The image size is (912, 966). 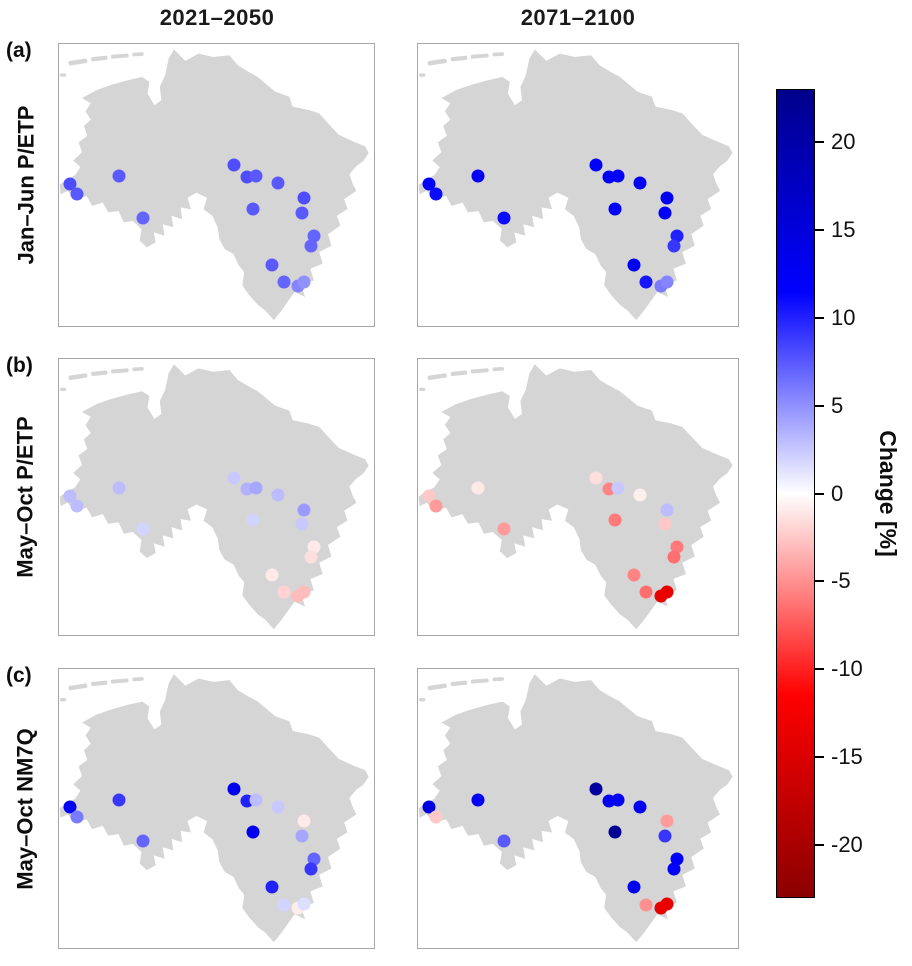 I want to click on colorbar-tick-label: 0, so click(x=837, y=493).